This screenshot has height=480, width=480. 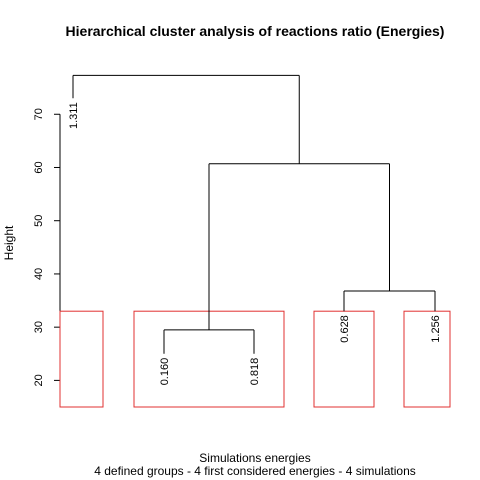 What do you see at coordinates (345, 329) in the screenshot?
I see `leaf-label: 0.628` at bounding box center [345, 329].